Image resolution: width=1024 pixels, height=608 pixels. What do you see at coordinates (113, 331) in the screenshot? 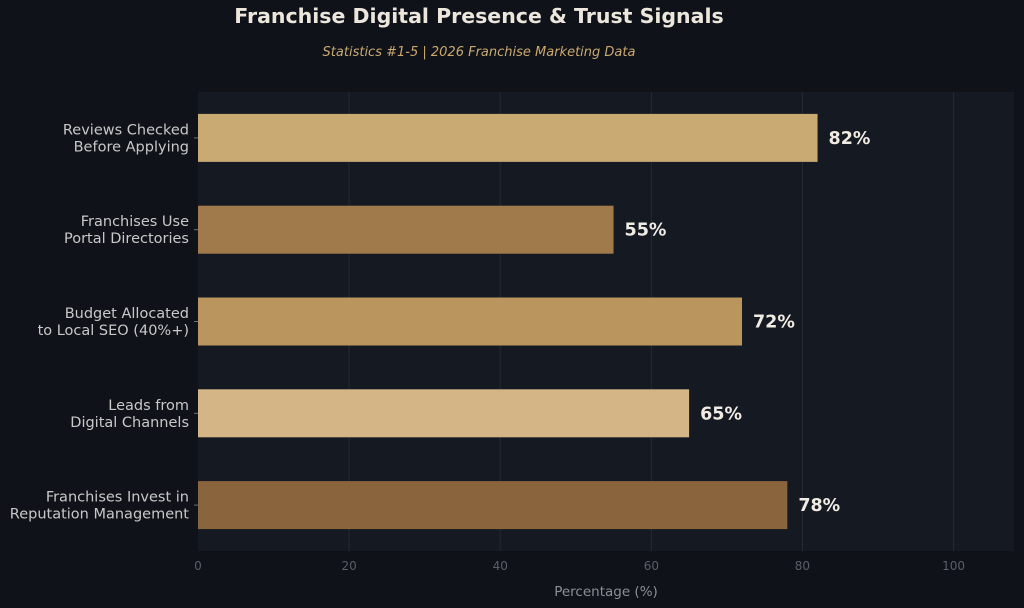
I see `category-label: to Local SEO (40%+)` at bounding box center [113, 331].